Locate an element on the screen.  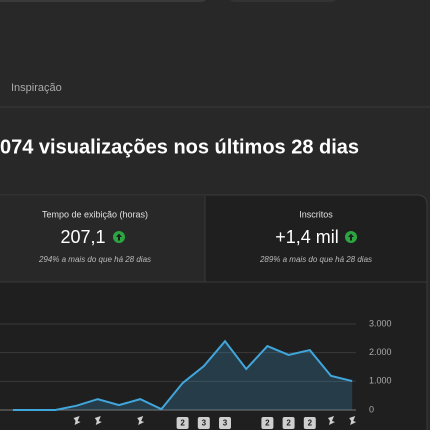
area-fill is located at coordinates (183, 375).